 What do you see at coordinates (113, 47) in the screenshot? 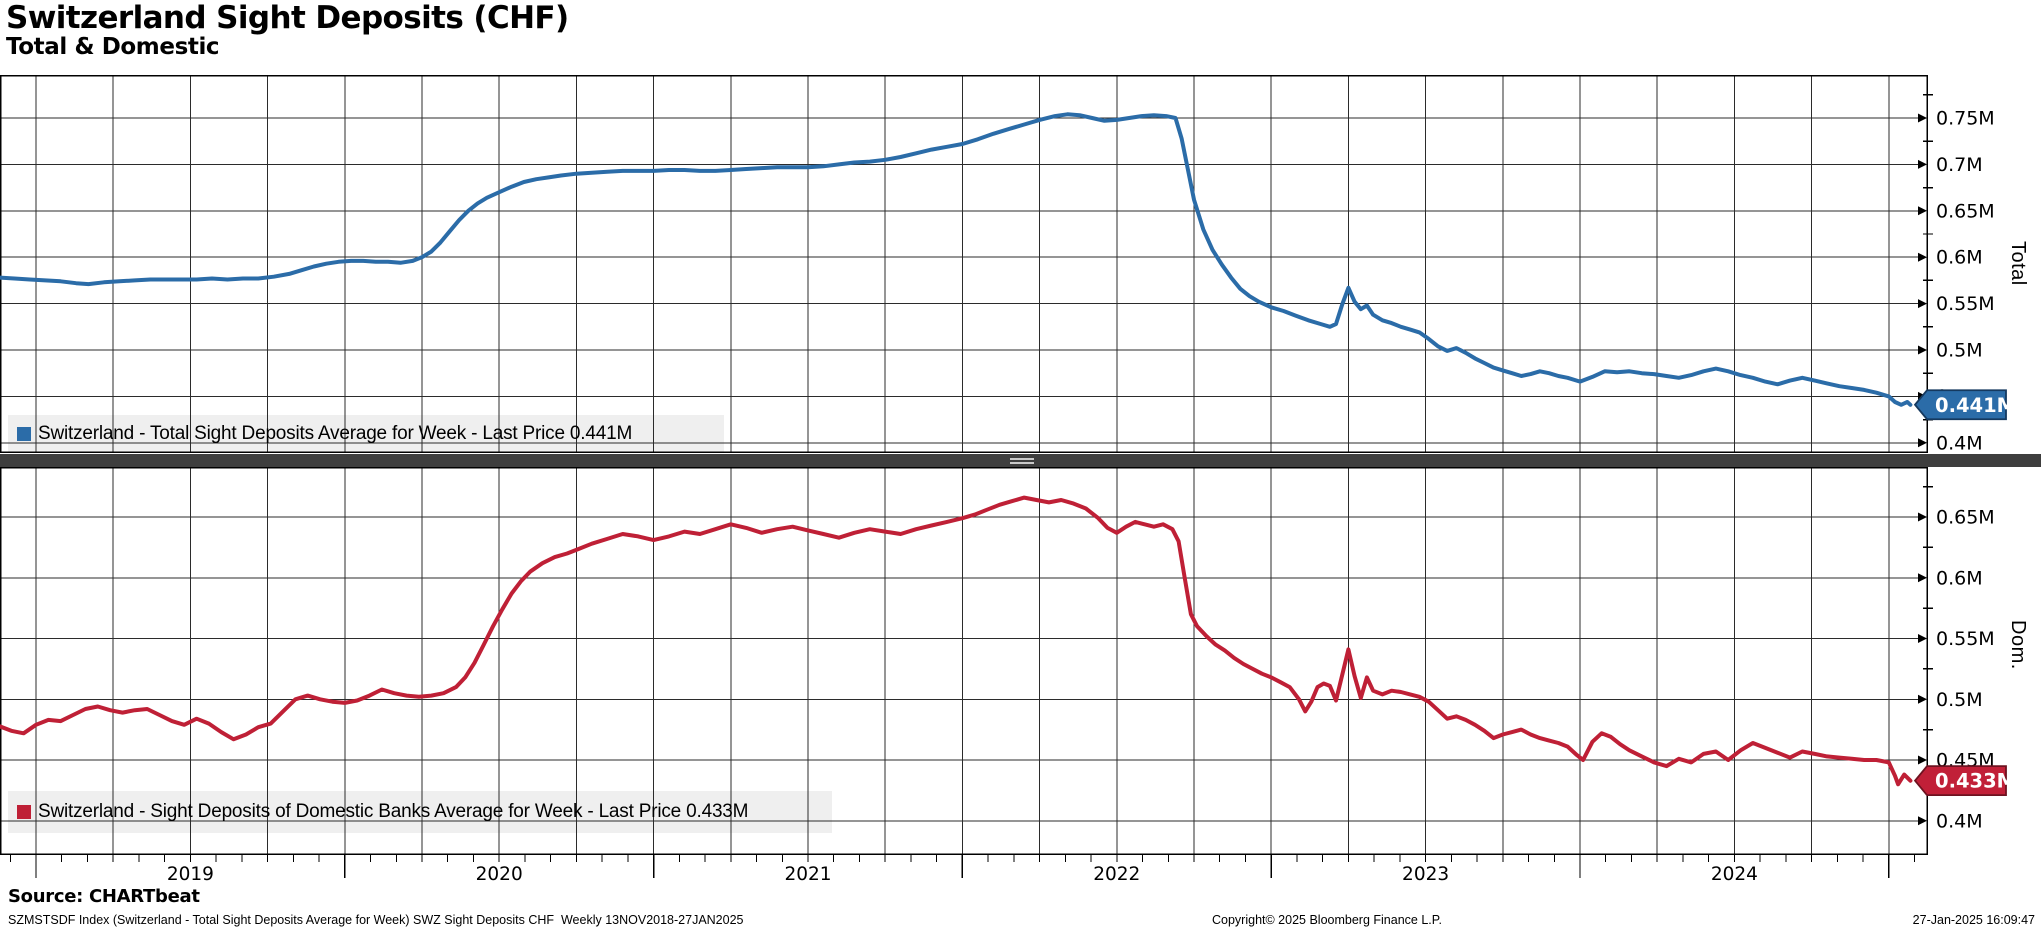
I see `page-subtitle: Total & Domestic` at bounding box center [113, 47].